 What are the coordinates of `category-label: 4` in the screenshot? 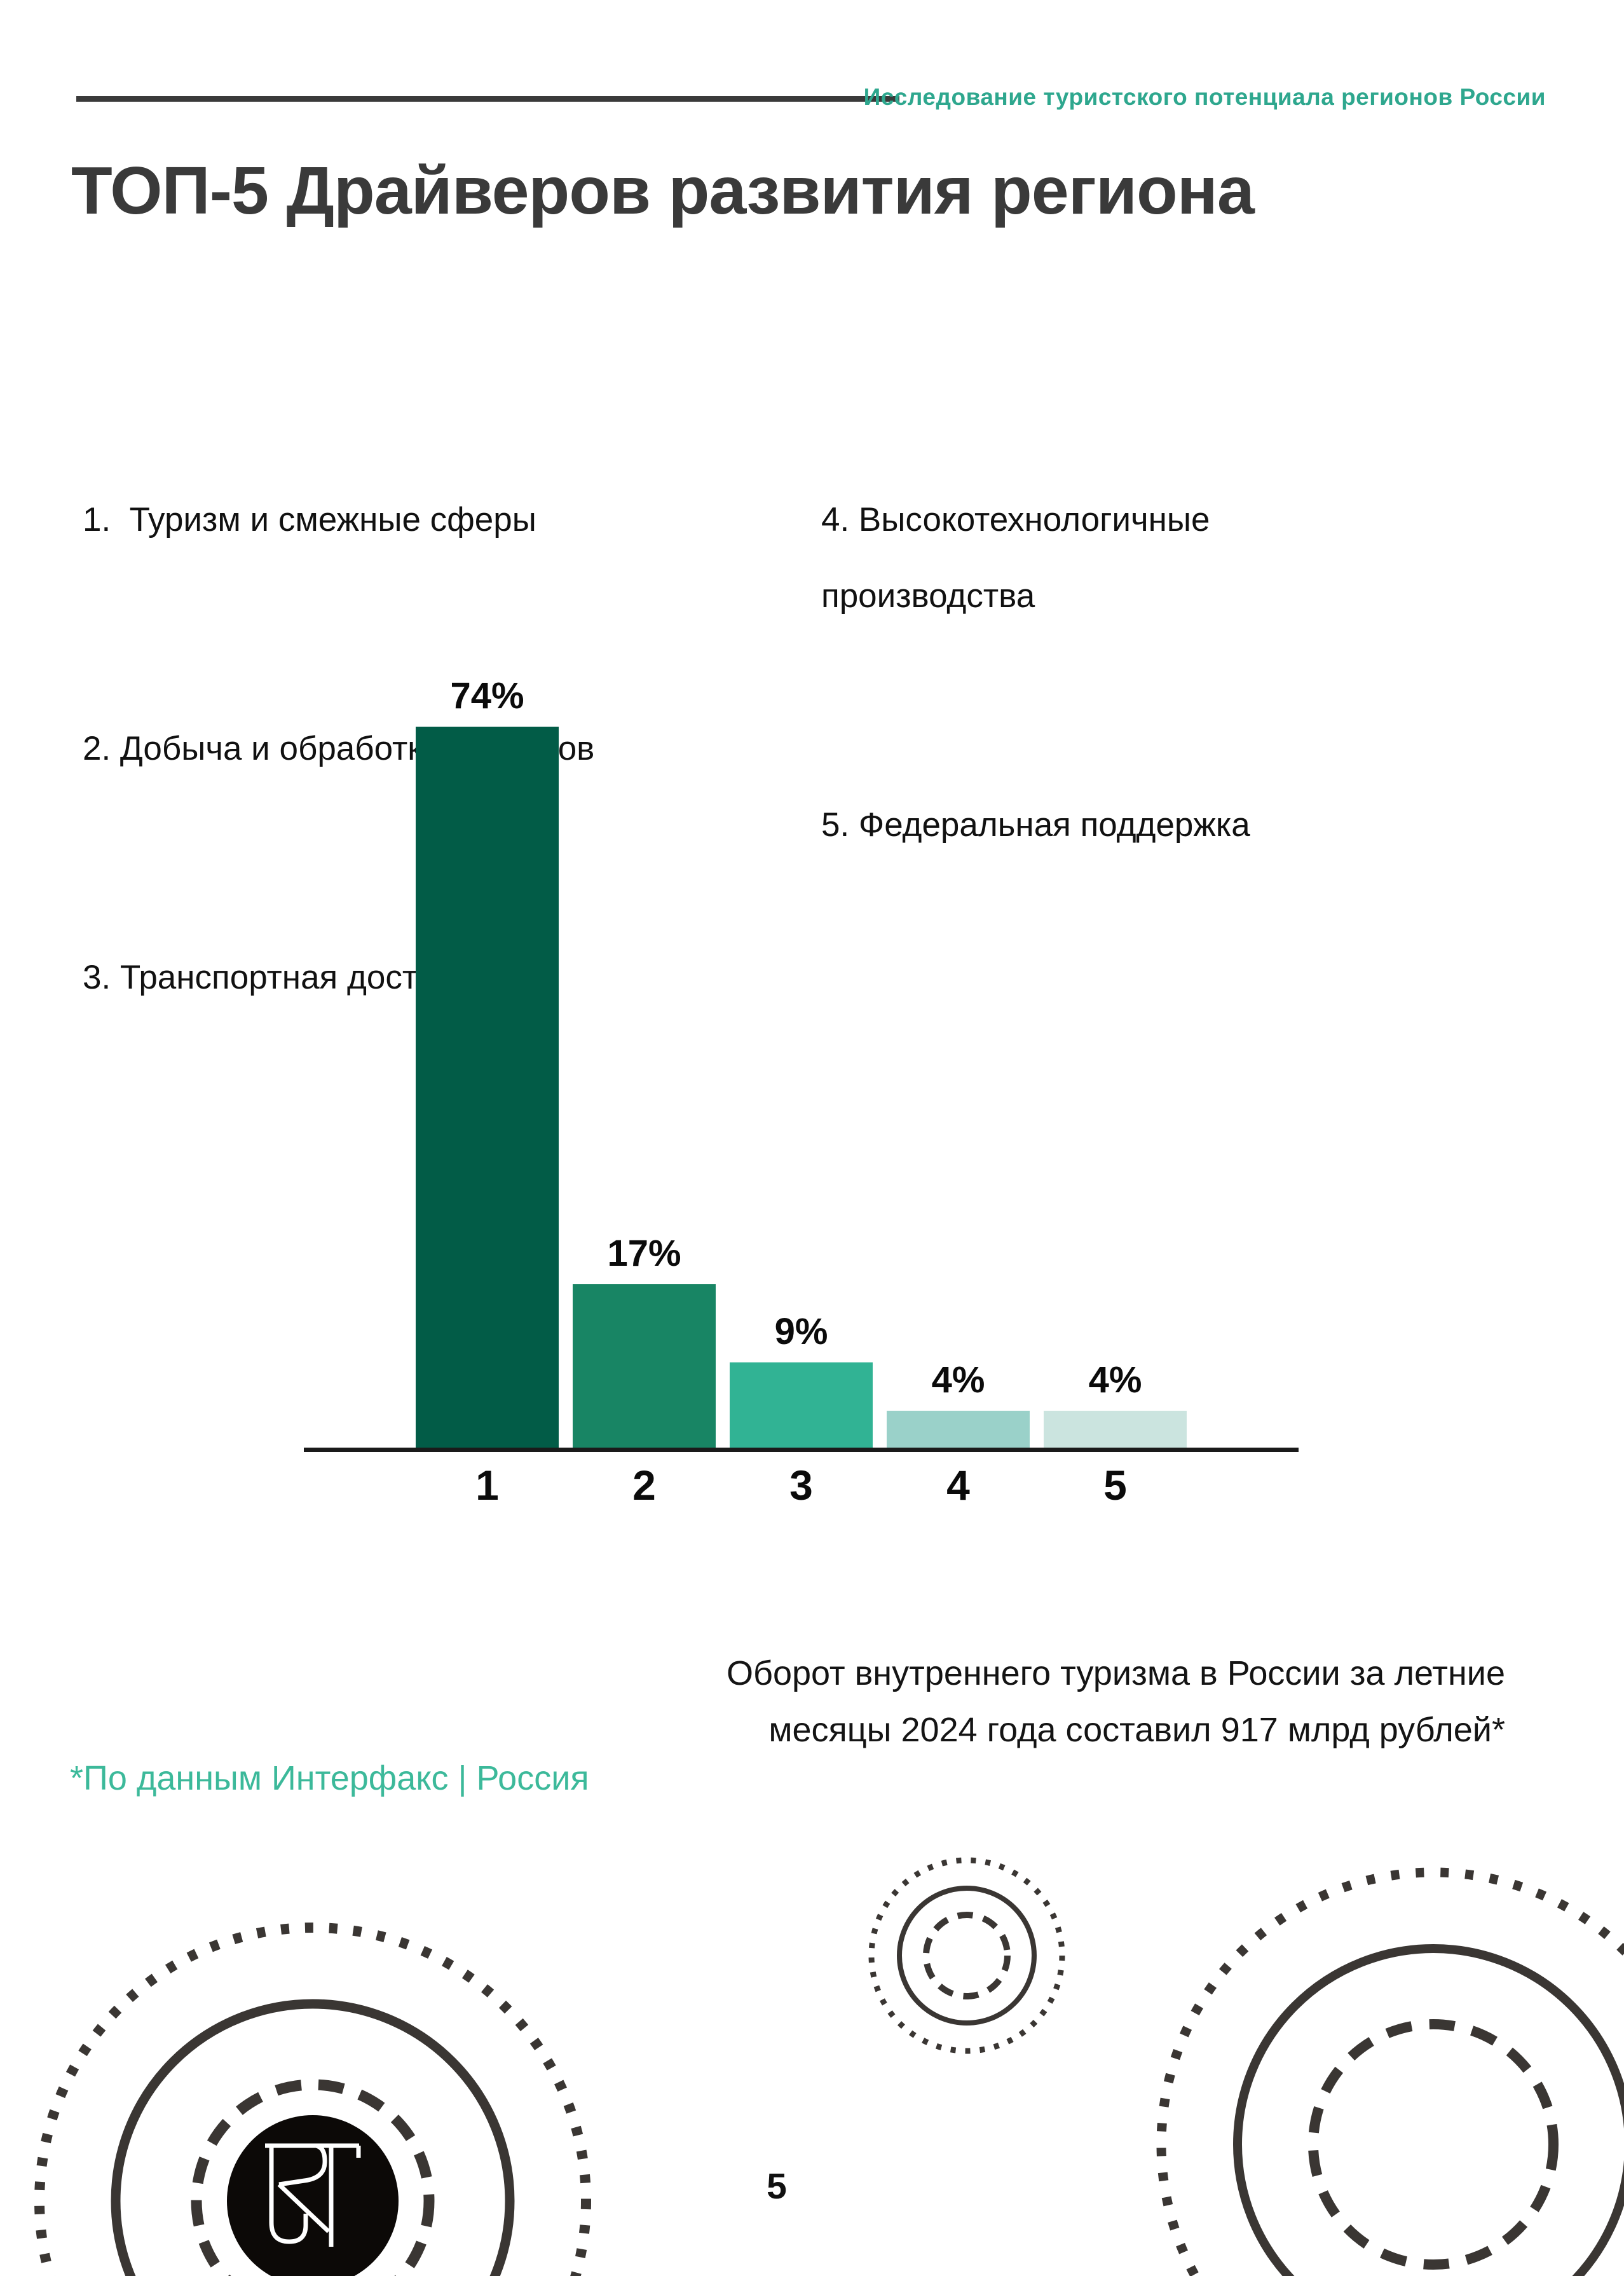 It's located at (958, 1486).